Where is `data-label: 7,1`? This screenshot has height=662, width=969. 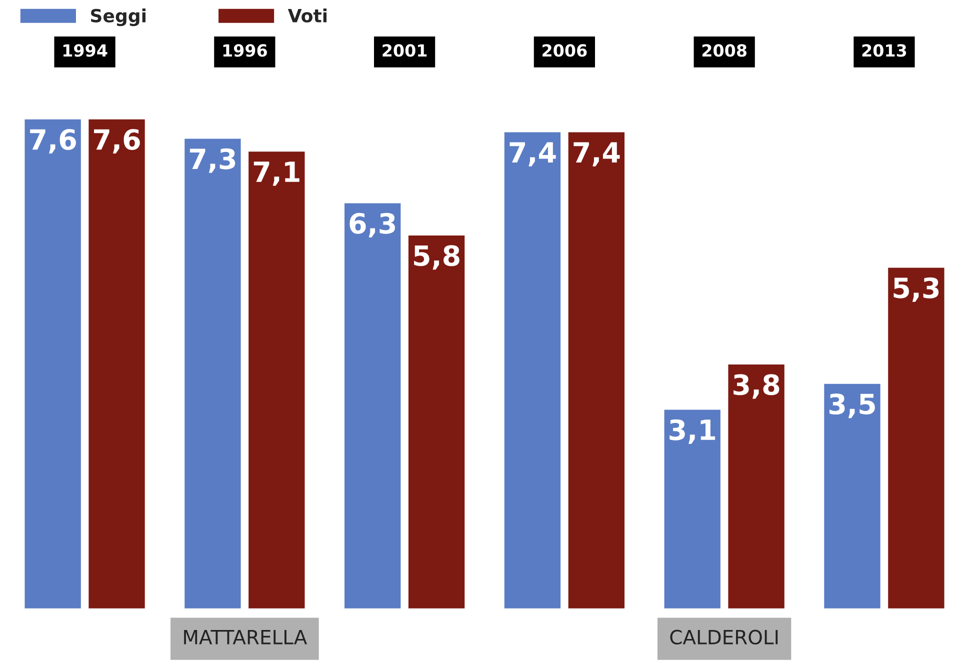 data-label: 7,1 is located at coordinates (277, 174).